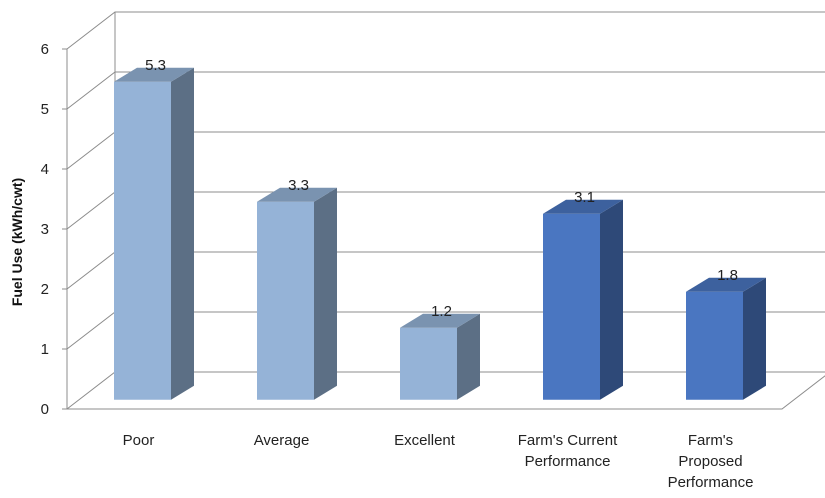 This screenshot has height=498, width=825. Describe the element at coordinates (584, 197) in the screenshot. I see `data-label: 3.1` at that location.